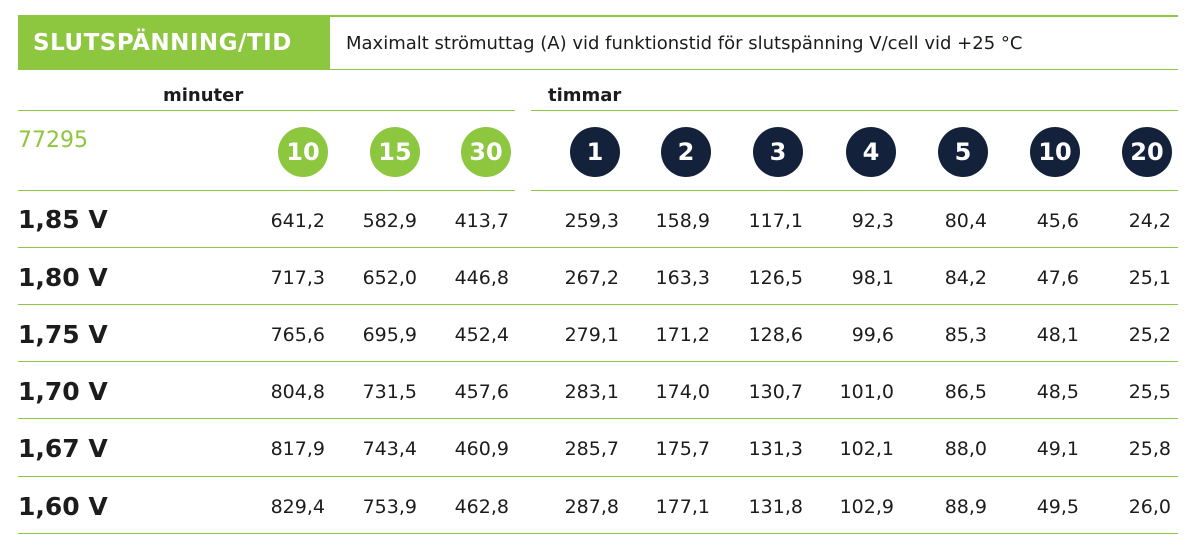 This screenshot has width=1200, height=553. Describe the element at coordinates (965, 221) in the screenshot. I see `table-cell: 80,4` at that location.